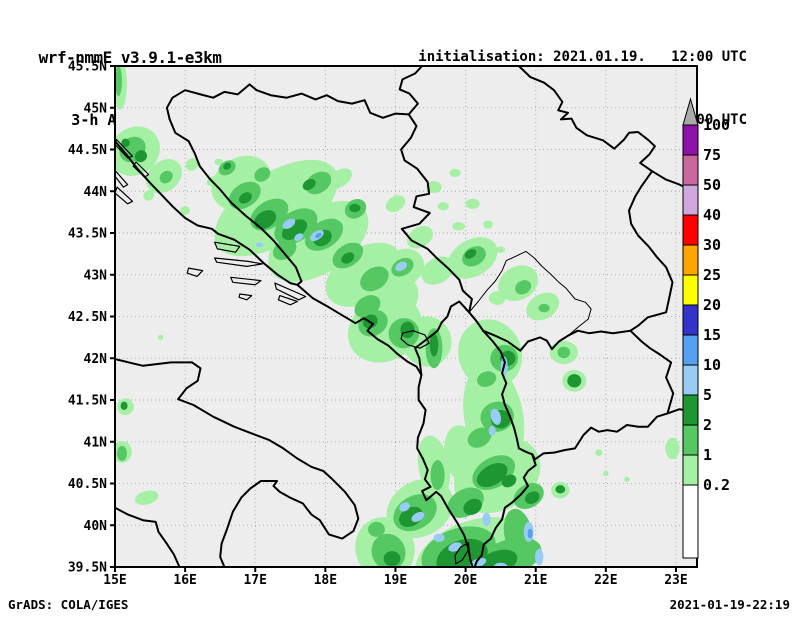 This screenshot has width=800, height=618. Describe the element at coordinates (114, 580) in the screenshot. I see `x-tick-label: 15E` at that location.